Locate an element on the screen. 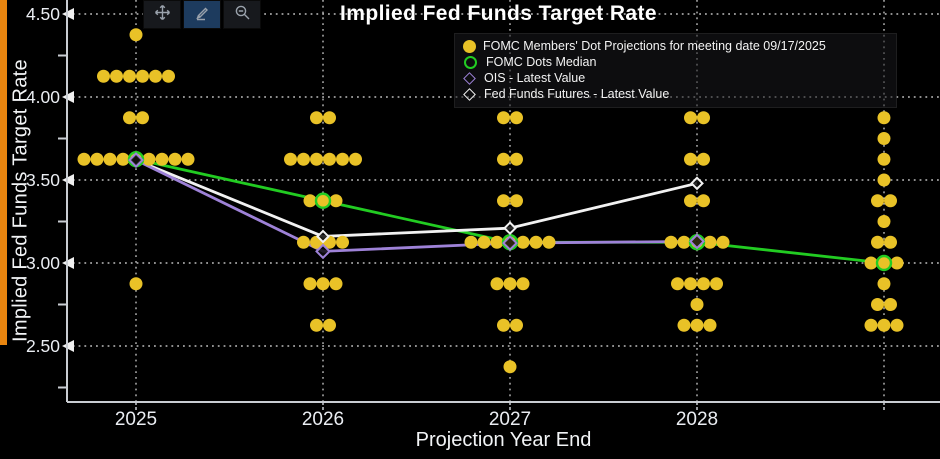 Image resolution: width=940 pixels, height=459 pixels. legend-item: Fed Funds Futures - Latest Value is located at coordinates (675, 94).